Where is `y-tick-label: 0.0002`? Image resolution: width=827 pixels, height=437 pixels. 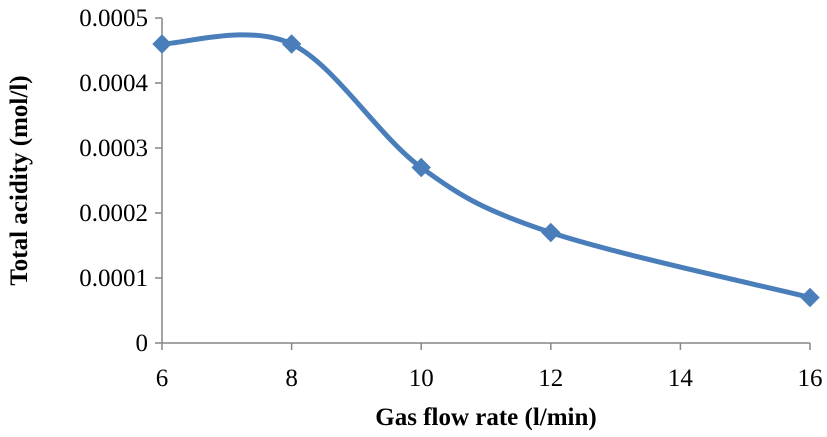
y-tick-label: 0.0002 is located at coordinates (113, 213).